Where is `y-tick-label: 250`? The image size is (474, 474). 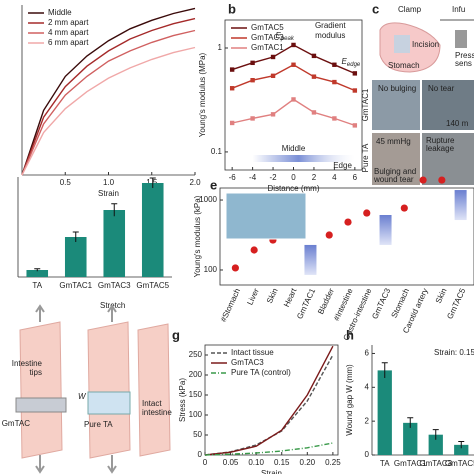
y-tick-label: 250 is located at coordinates (196, 354).